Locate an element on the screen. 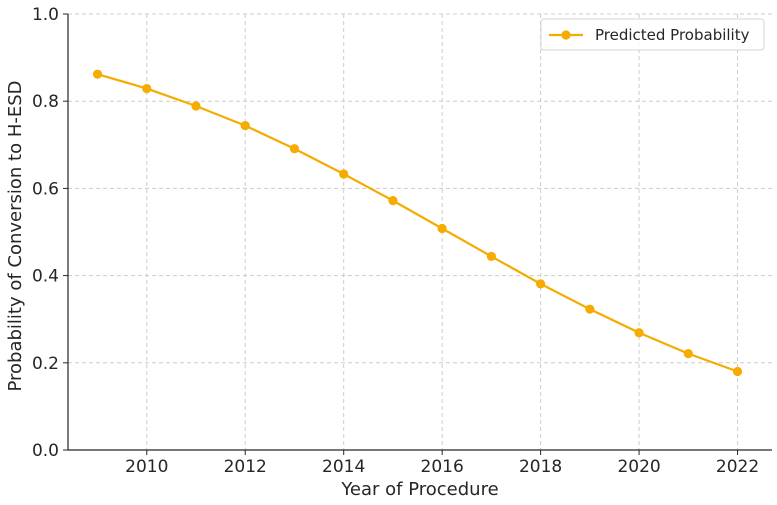 Image resolution: width=777 pixels, height=505 pixels. y-tick-label: 1.0 is located at coordinates (45, 15).